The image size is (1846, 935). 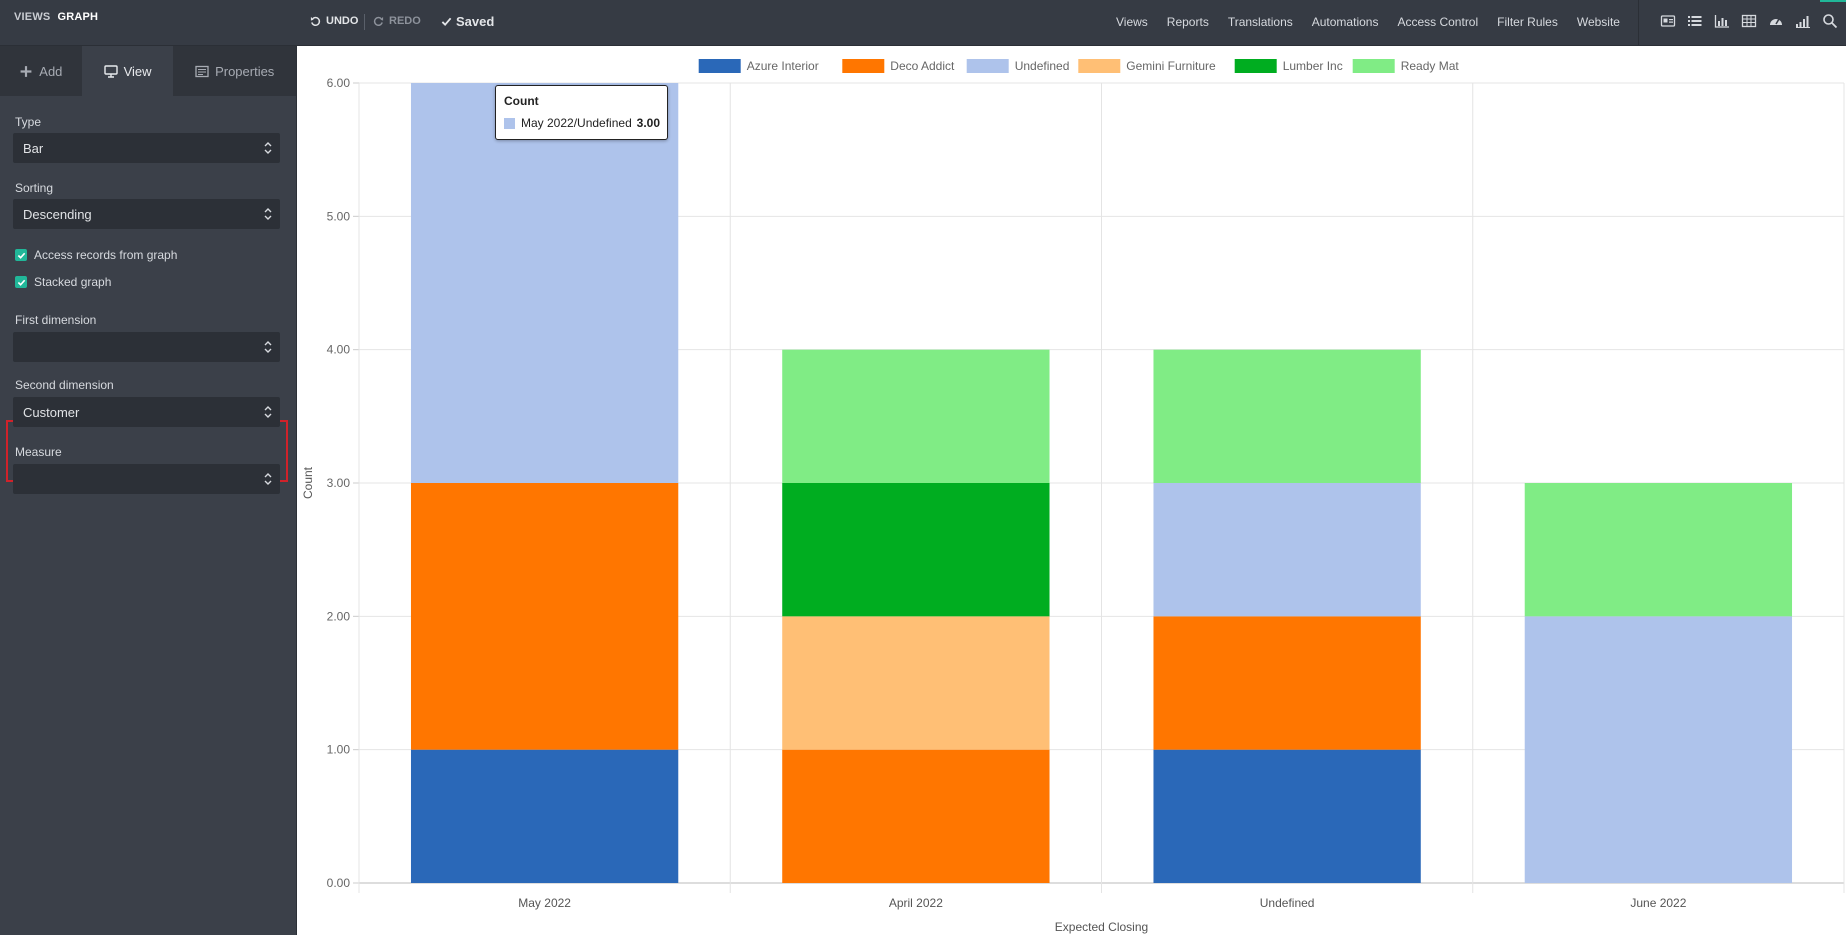 I want to click on legend-item: Lumber Inc, so click(x=1313, y=66).